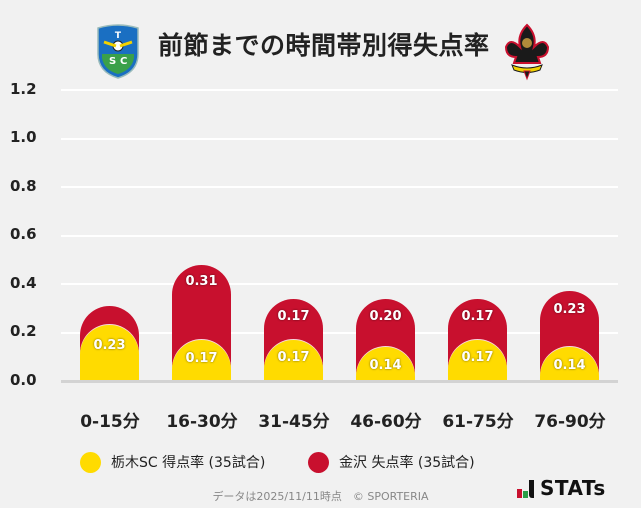 This screenshot has width=641, height=508. Describe the element at coordinates (386, 422) in the screenshot. I see `x-tick-label: 46-60分` at that location.